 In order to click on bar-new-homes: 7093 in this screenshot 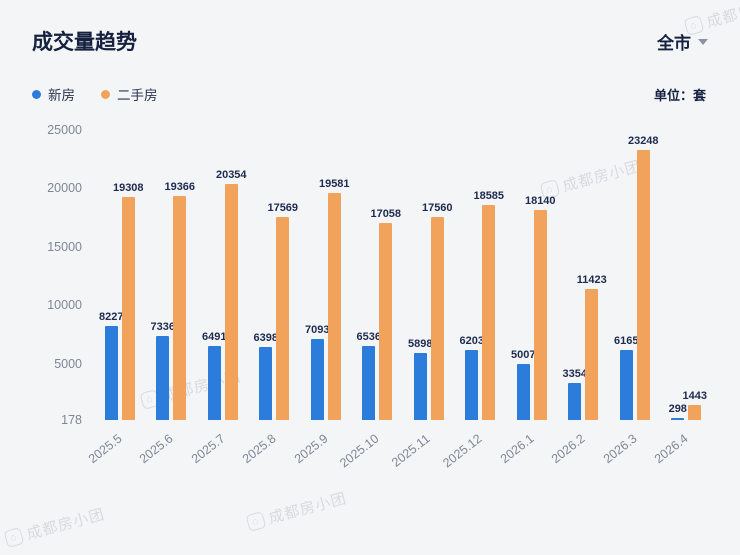, I will do `click(317, 372)`.